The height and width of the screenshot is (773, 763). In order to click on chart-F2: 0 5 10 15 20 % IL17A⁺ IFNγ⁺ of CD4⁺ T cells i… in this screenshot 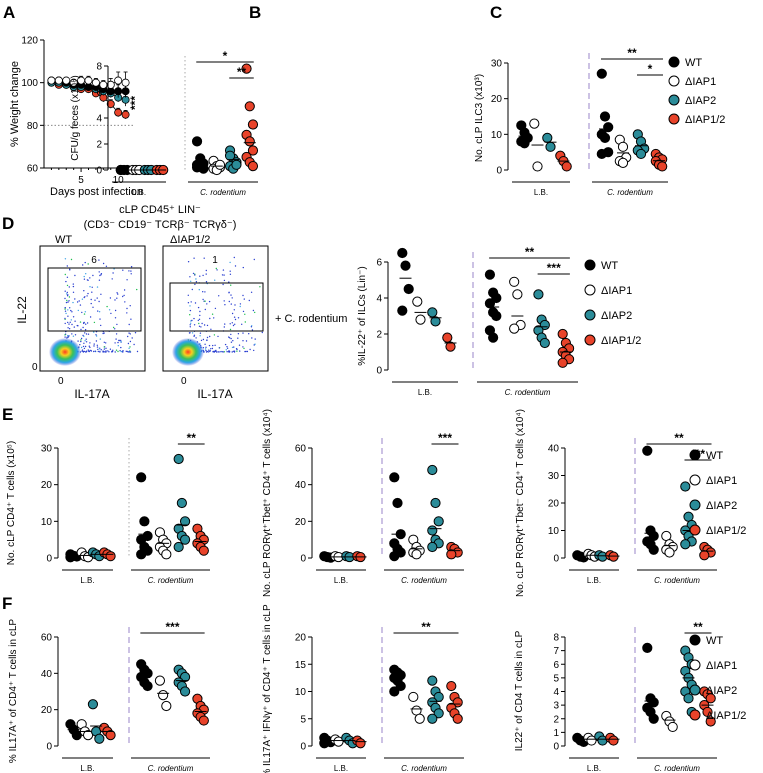, I will do `click(363, 688)`.